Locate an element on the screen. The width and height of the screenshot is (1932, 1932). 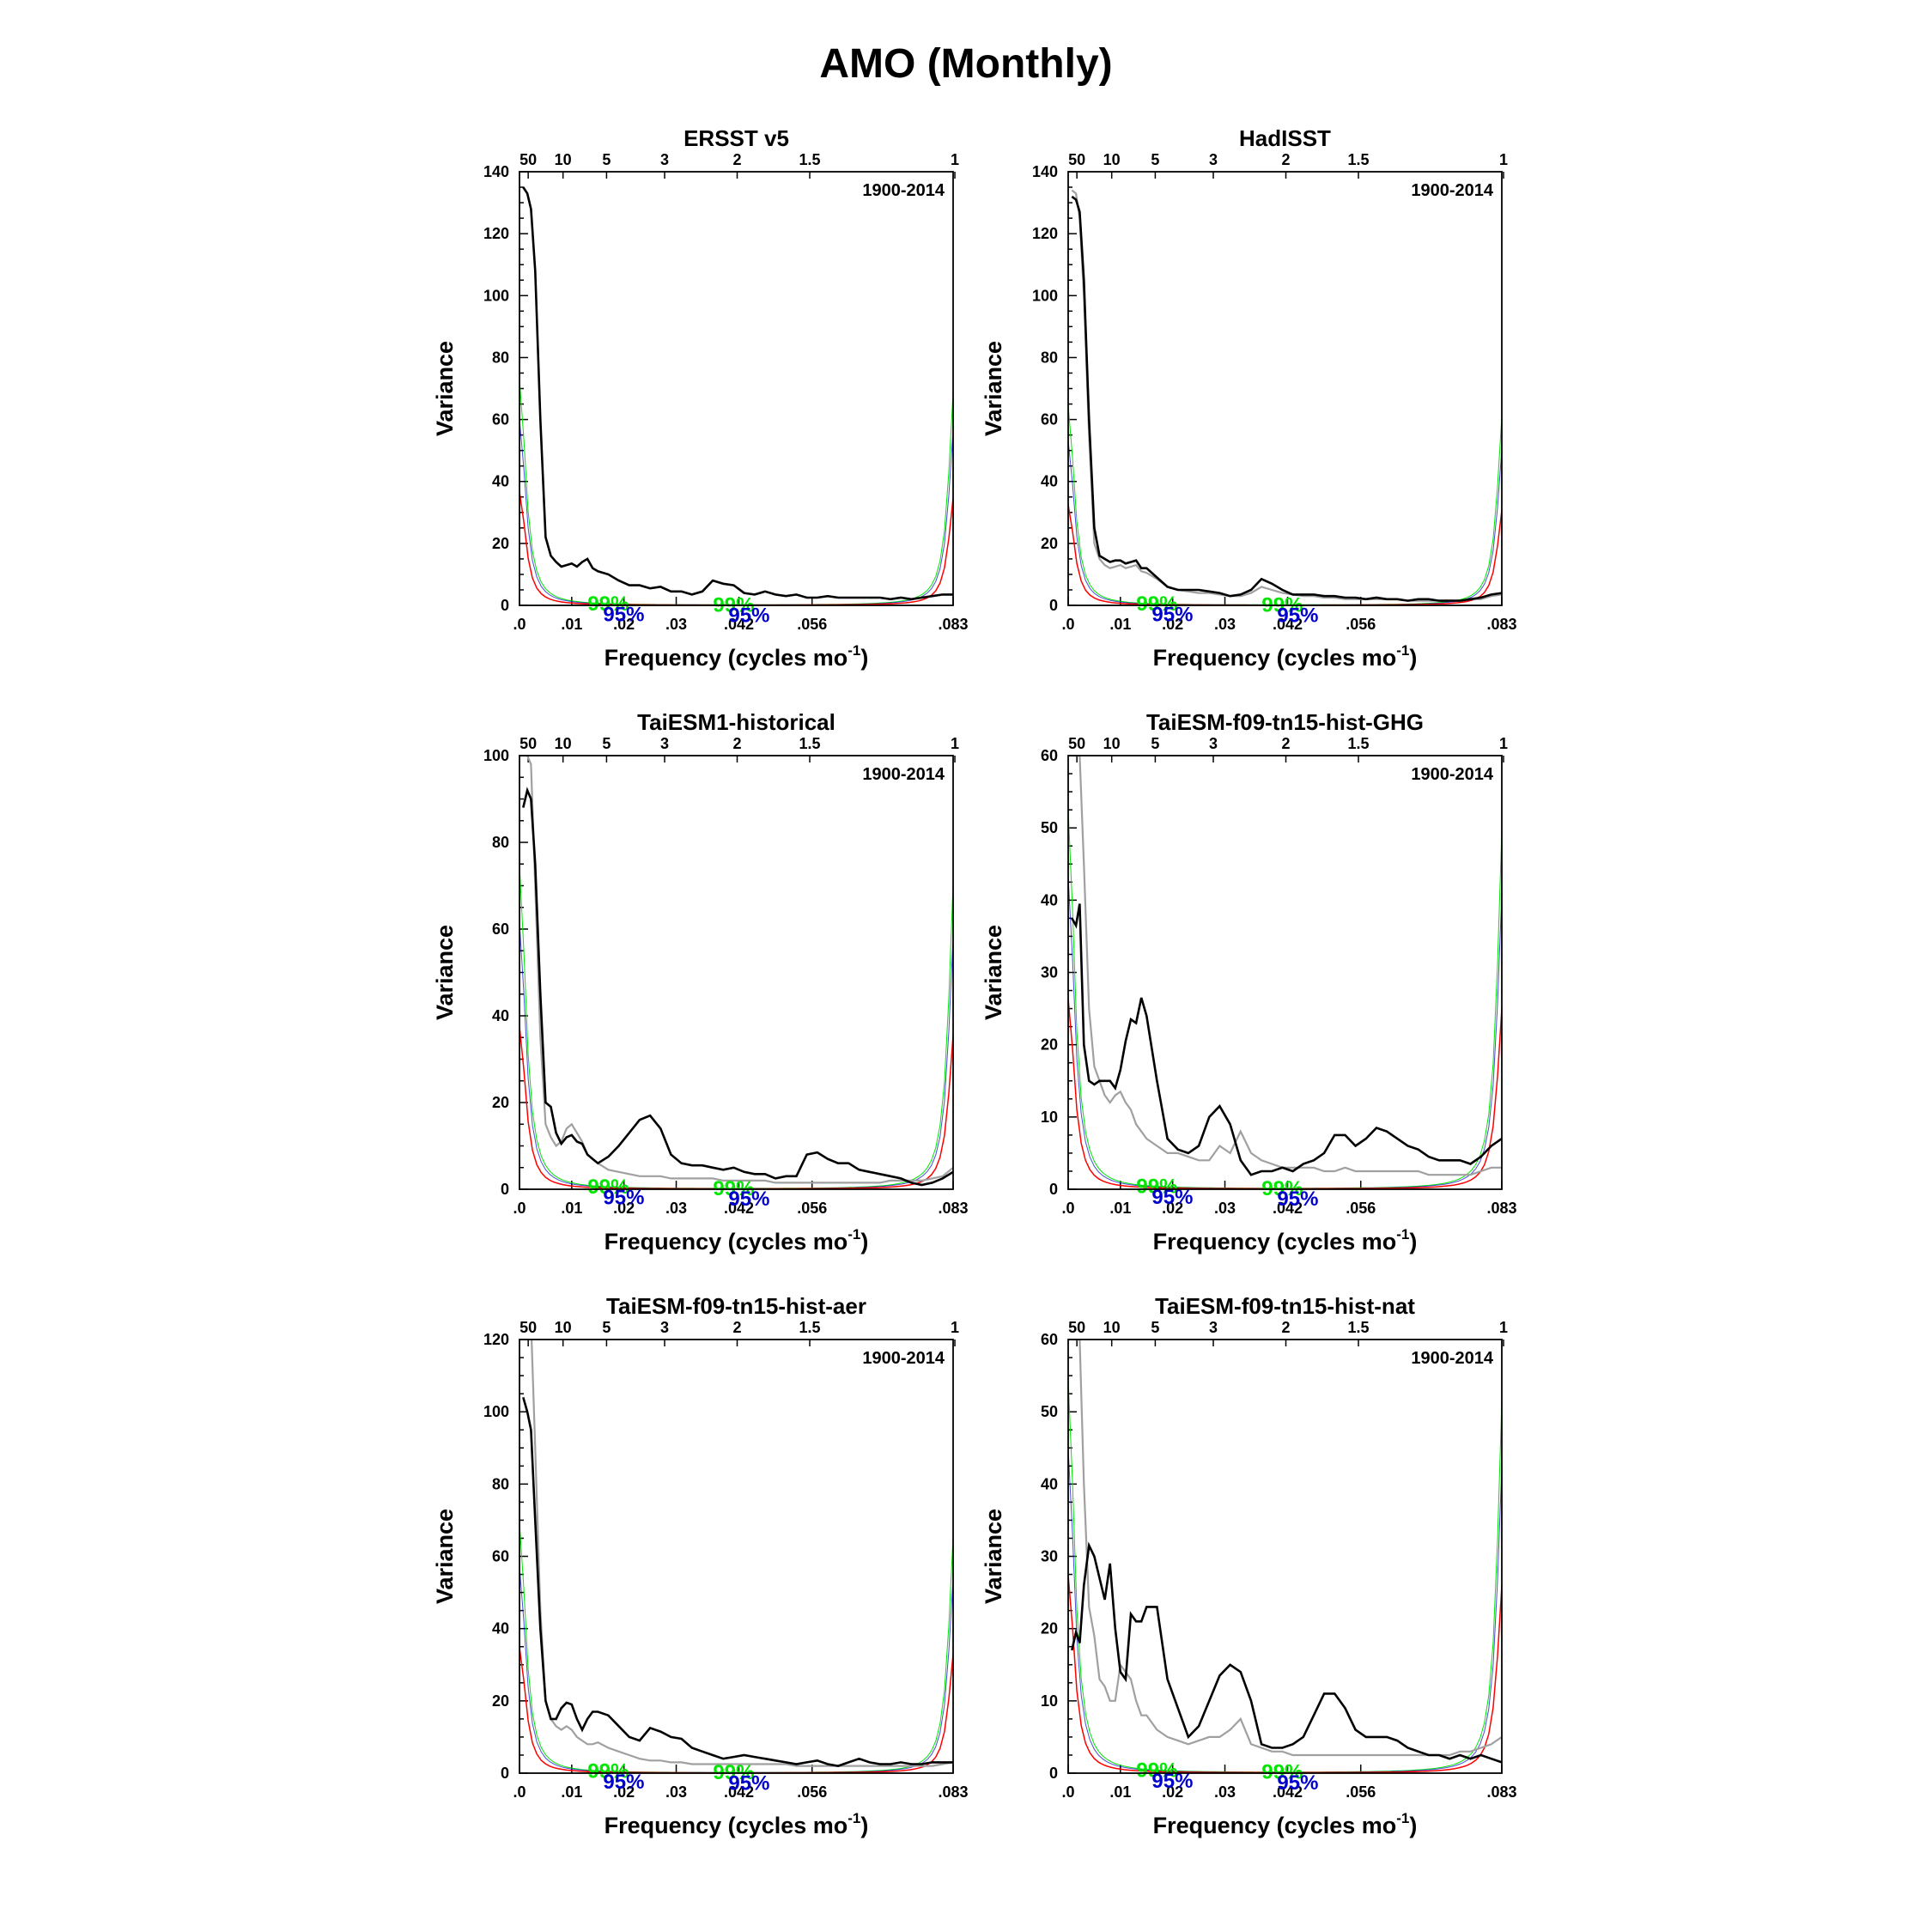
y-tick-label: 120 is located at coordinates (1045, 233).